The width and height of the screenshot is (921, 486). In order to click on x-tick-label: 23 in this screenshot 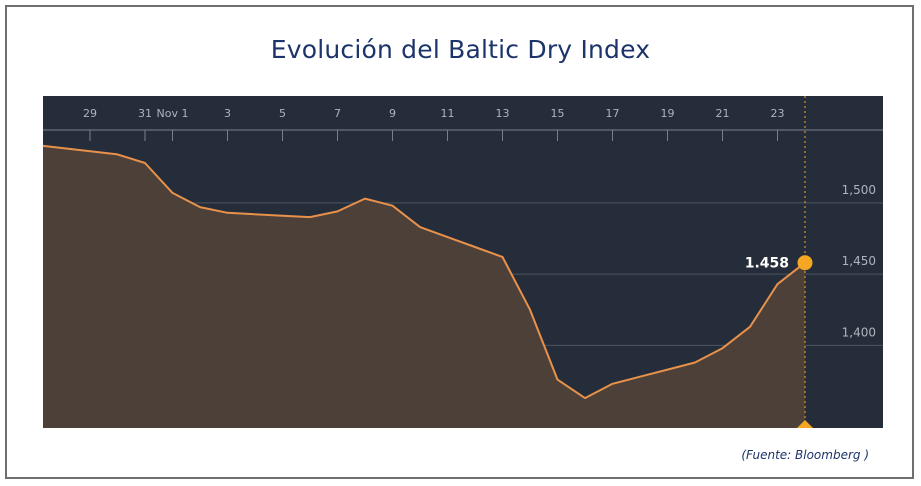, I will do `click(778, 113)`.